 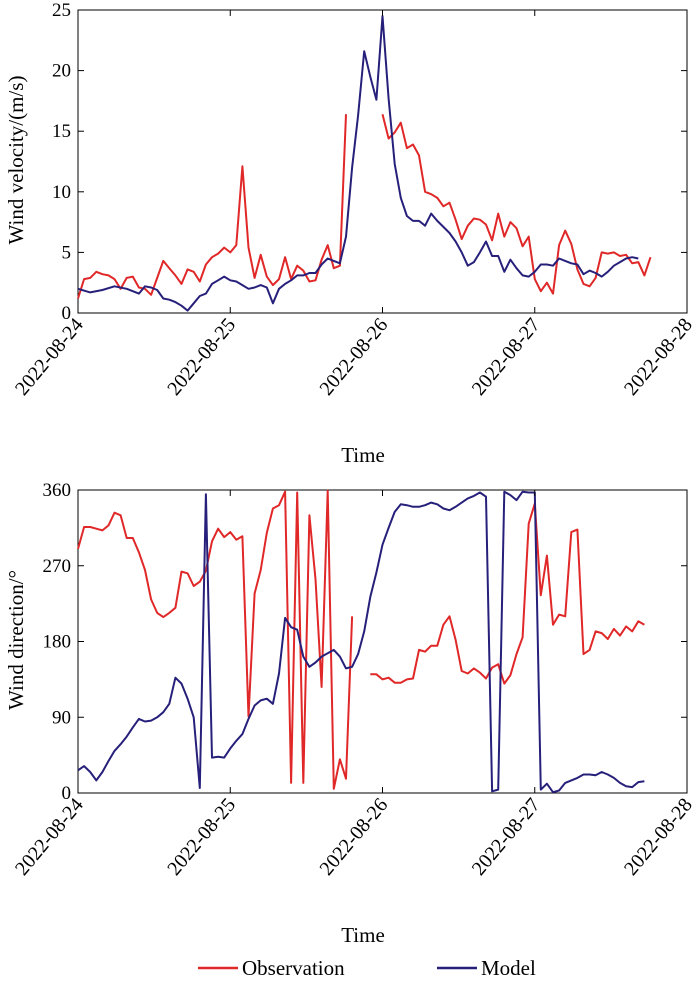 What do you see at coordinates (61, 131) in the screenshot?
I see `y-tick-label: 15` at bounding box center [61, 131].